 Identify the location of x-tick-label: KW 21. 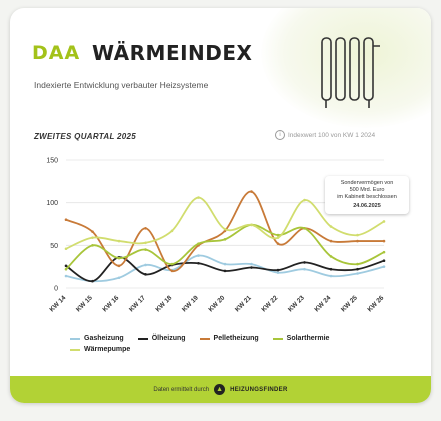
(243, 303).